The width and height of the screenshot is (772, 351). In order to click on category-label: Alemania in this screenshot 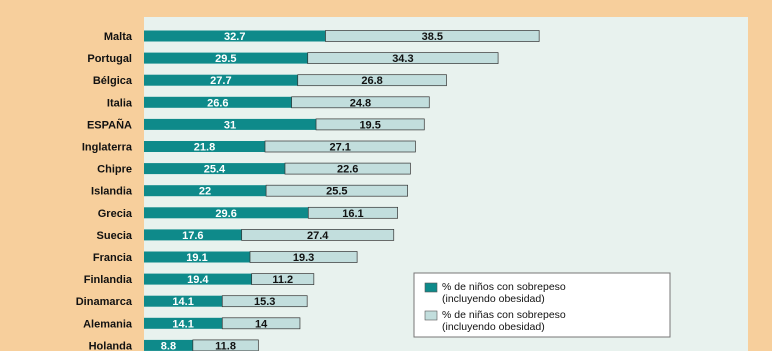, I will do `click(108, 324)`.